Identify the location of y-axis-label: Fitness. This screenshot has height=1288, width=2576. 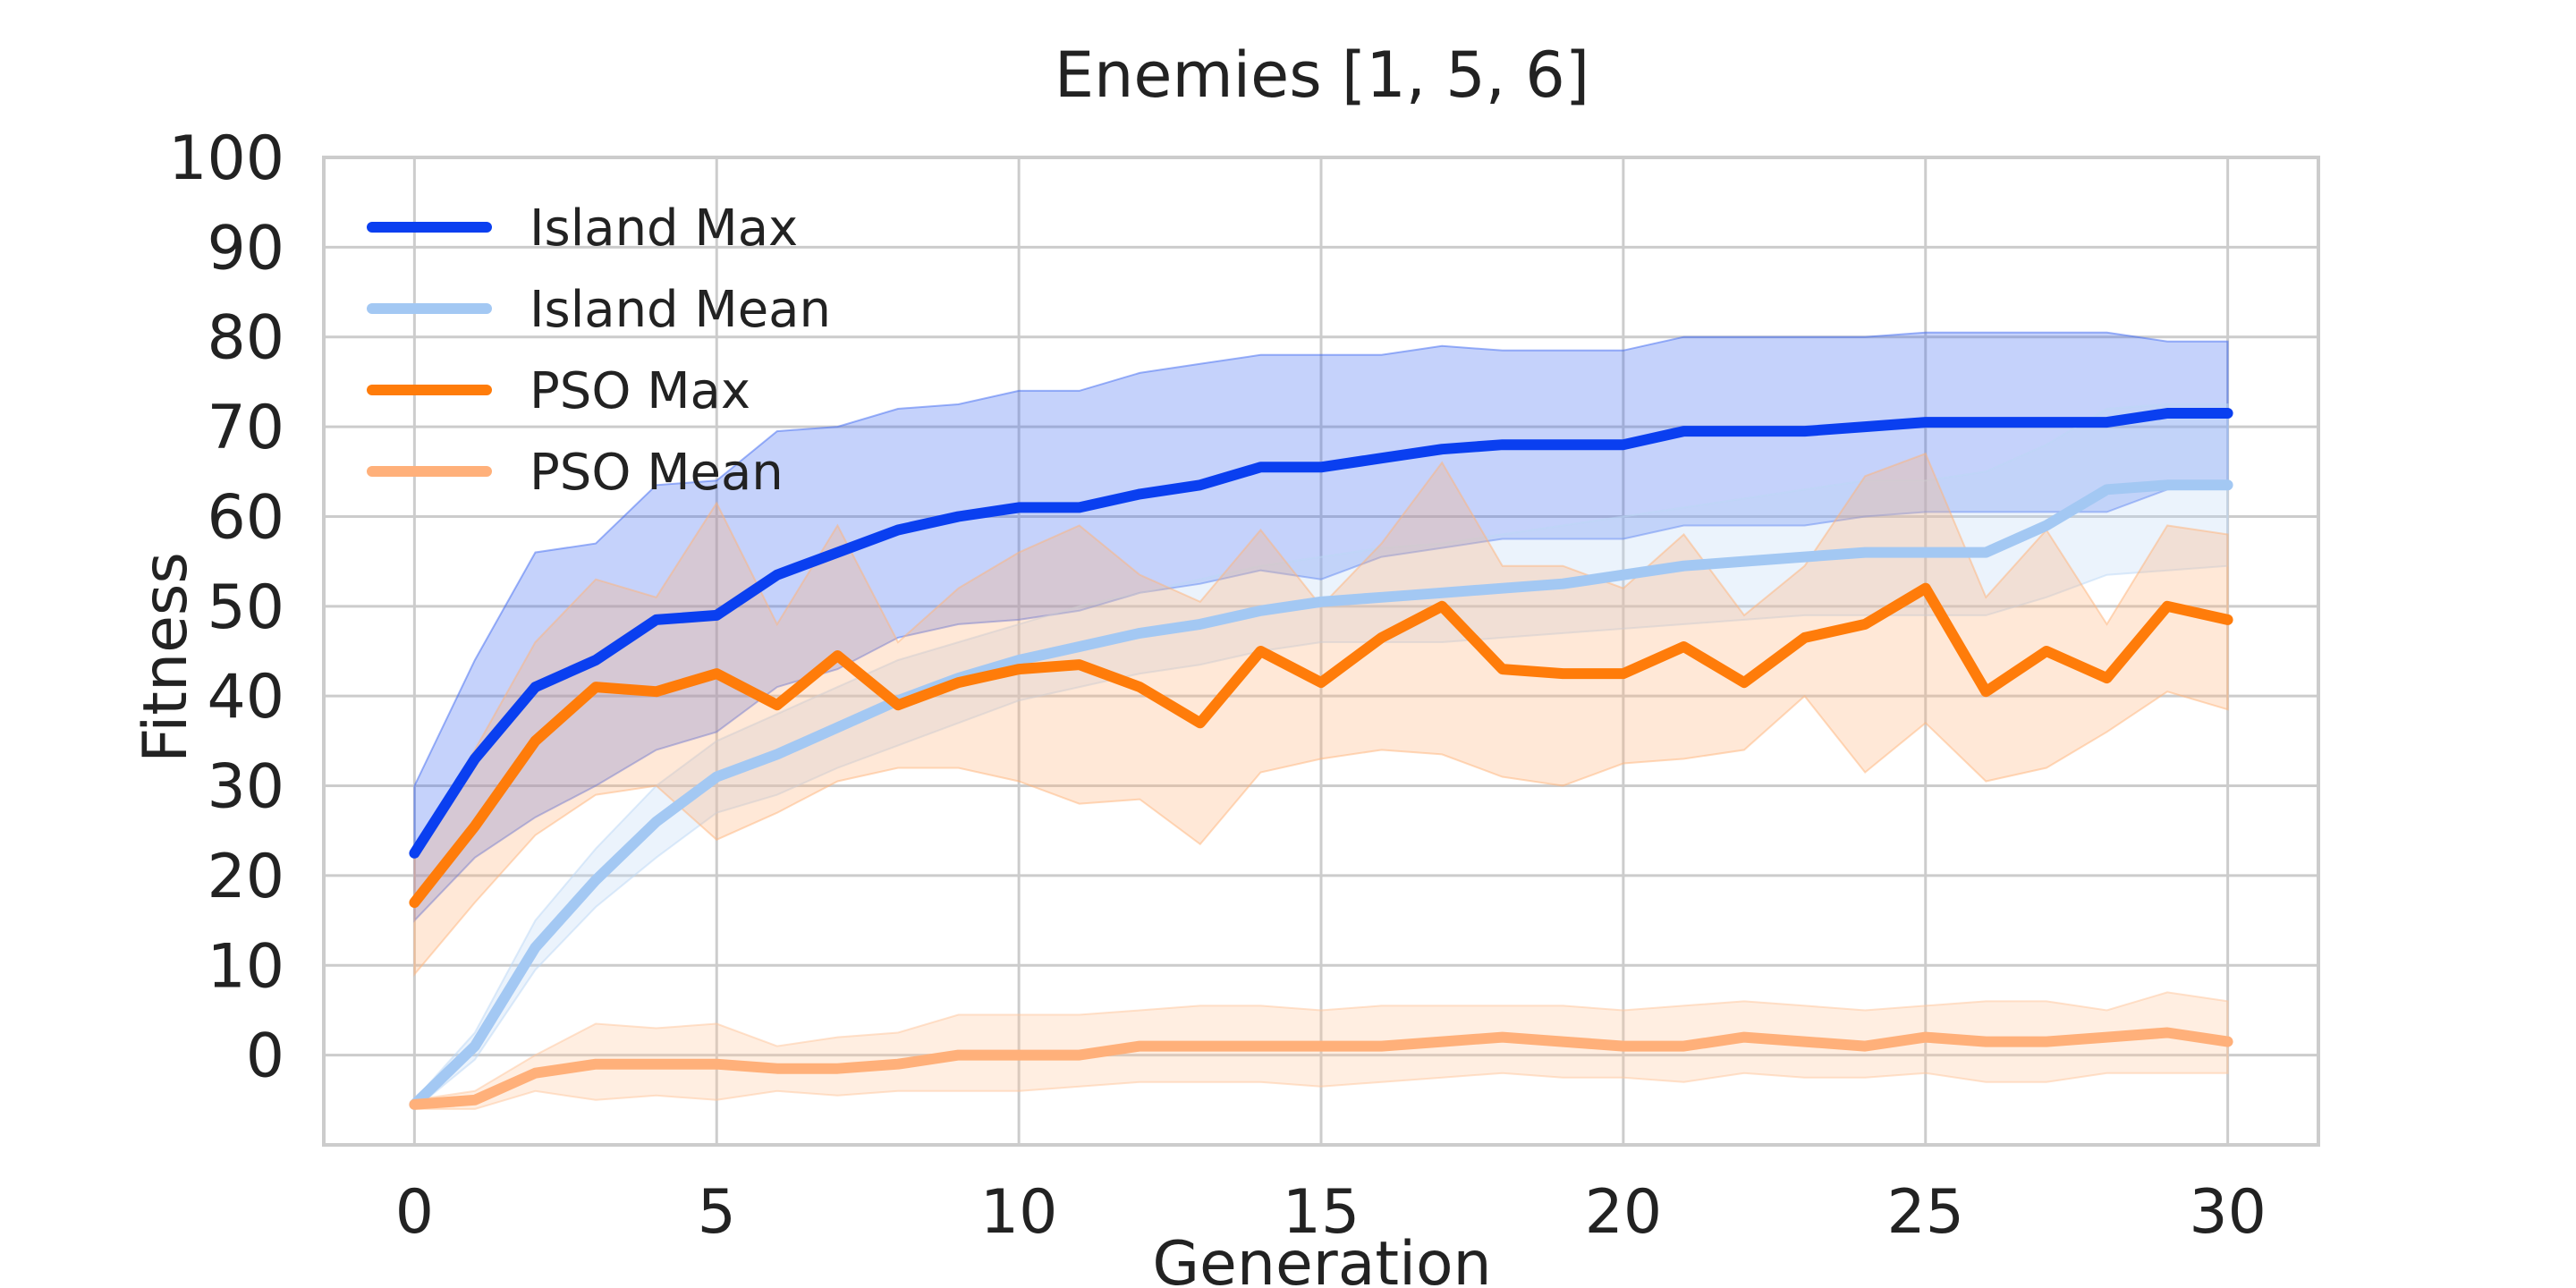
(166, 657).